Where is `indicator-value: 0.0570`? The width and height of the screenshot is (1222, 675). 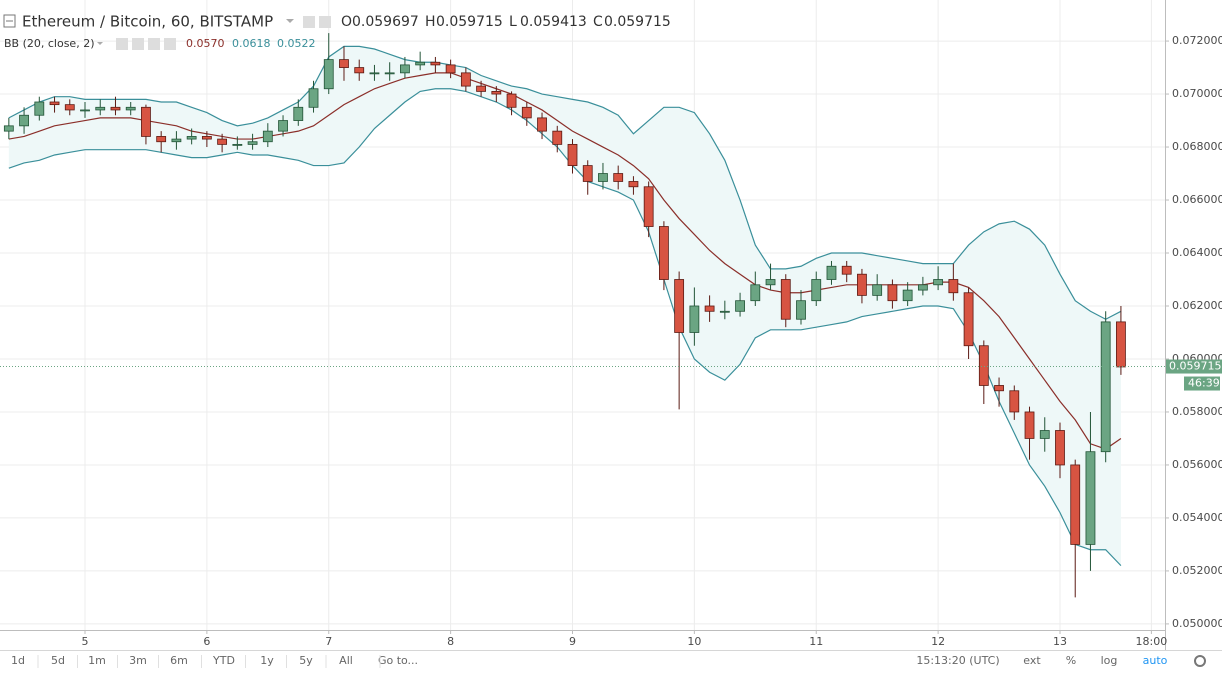 indicator-value: 0.0570 is located at coordinates (205, 43).